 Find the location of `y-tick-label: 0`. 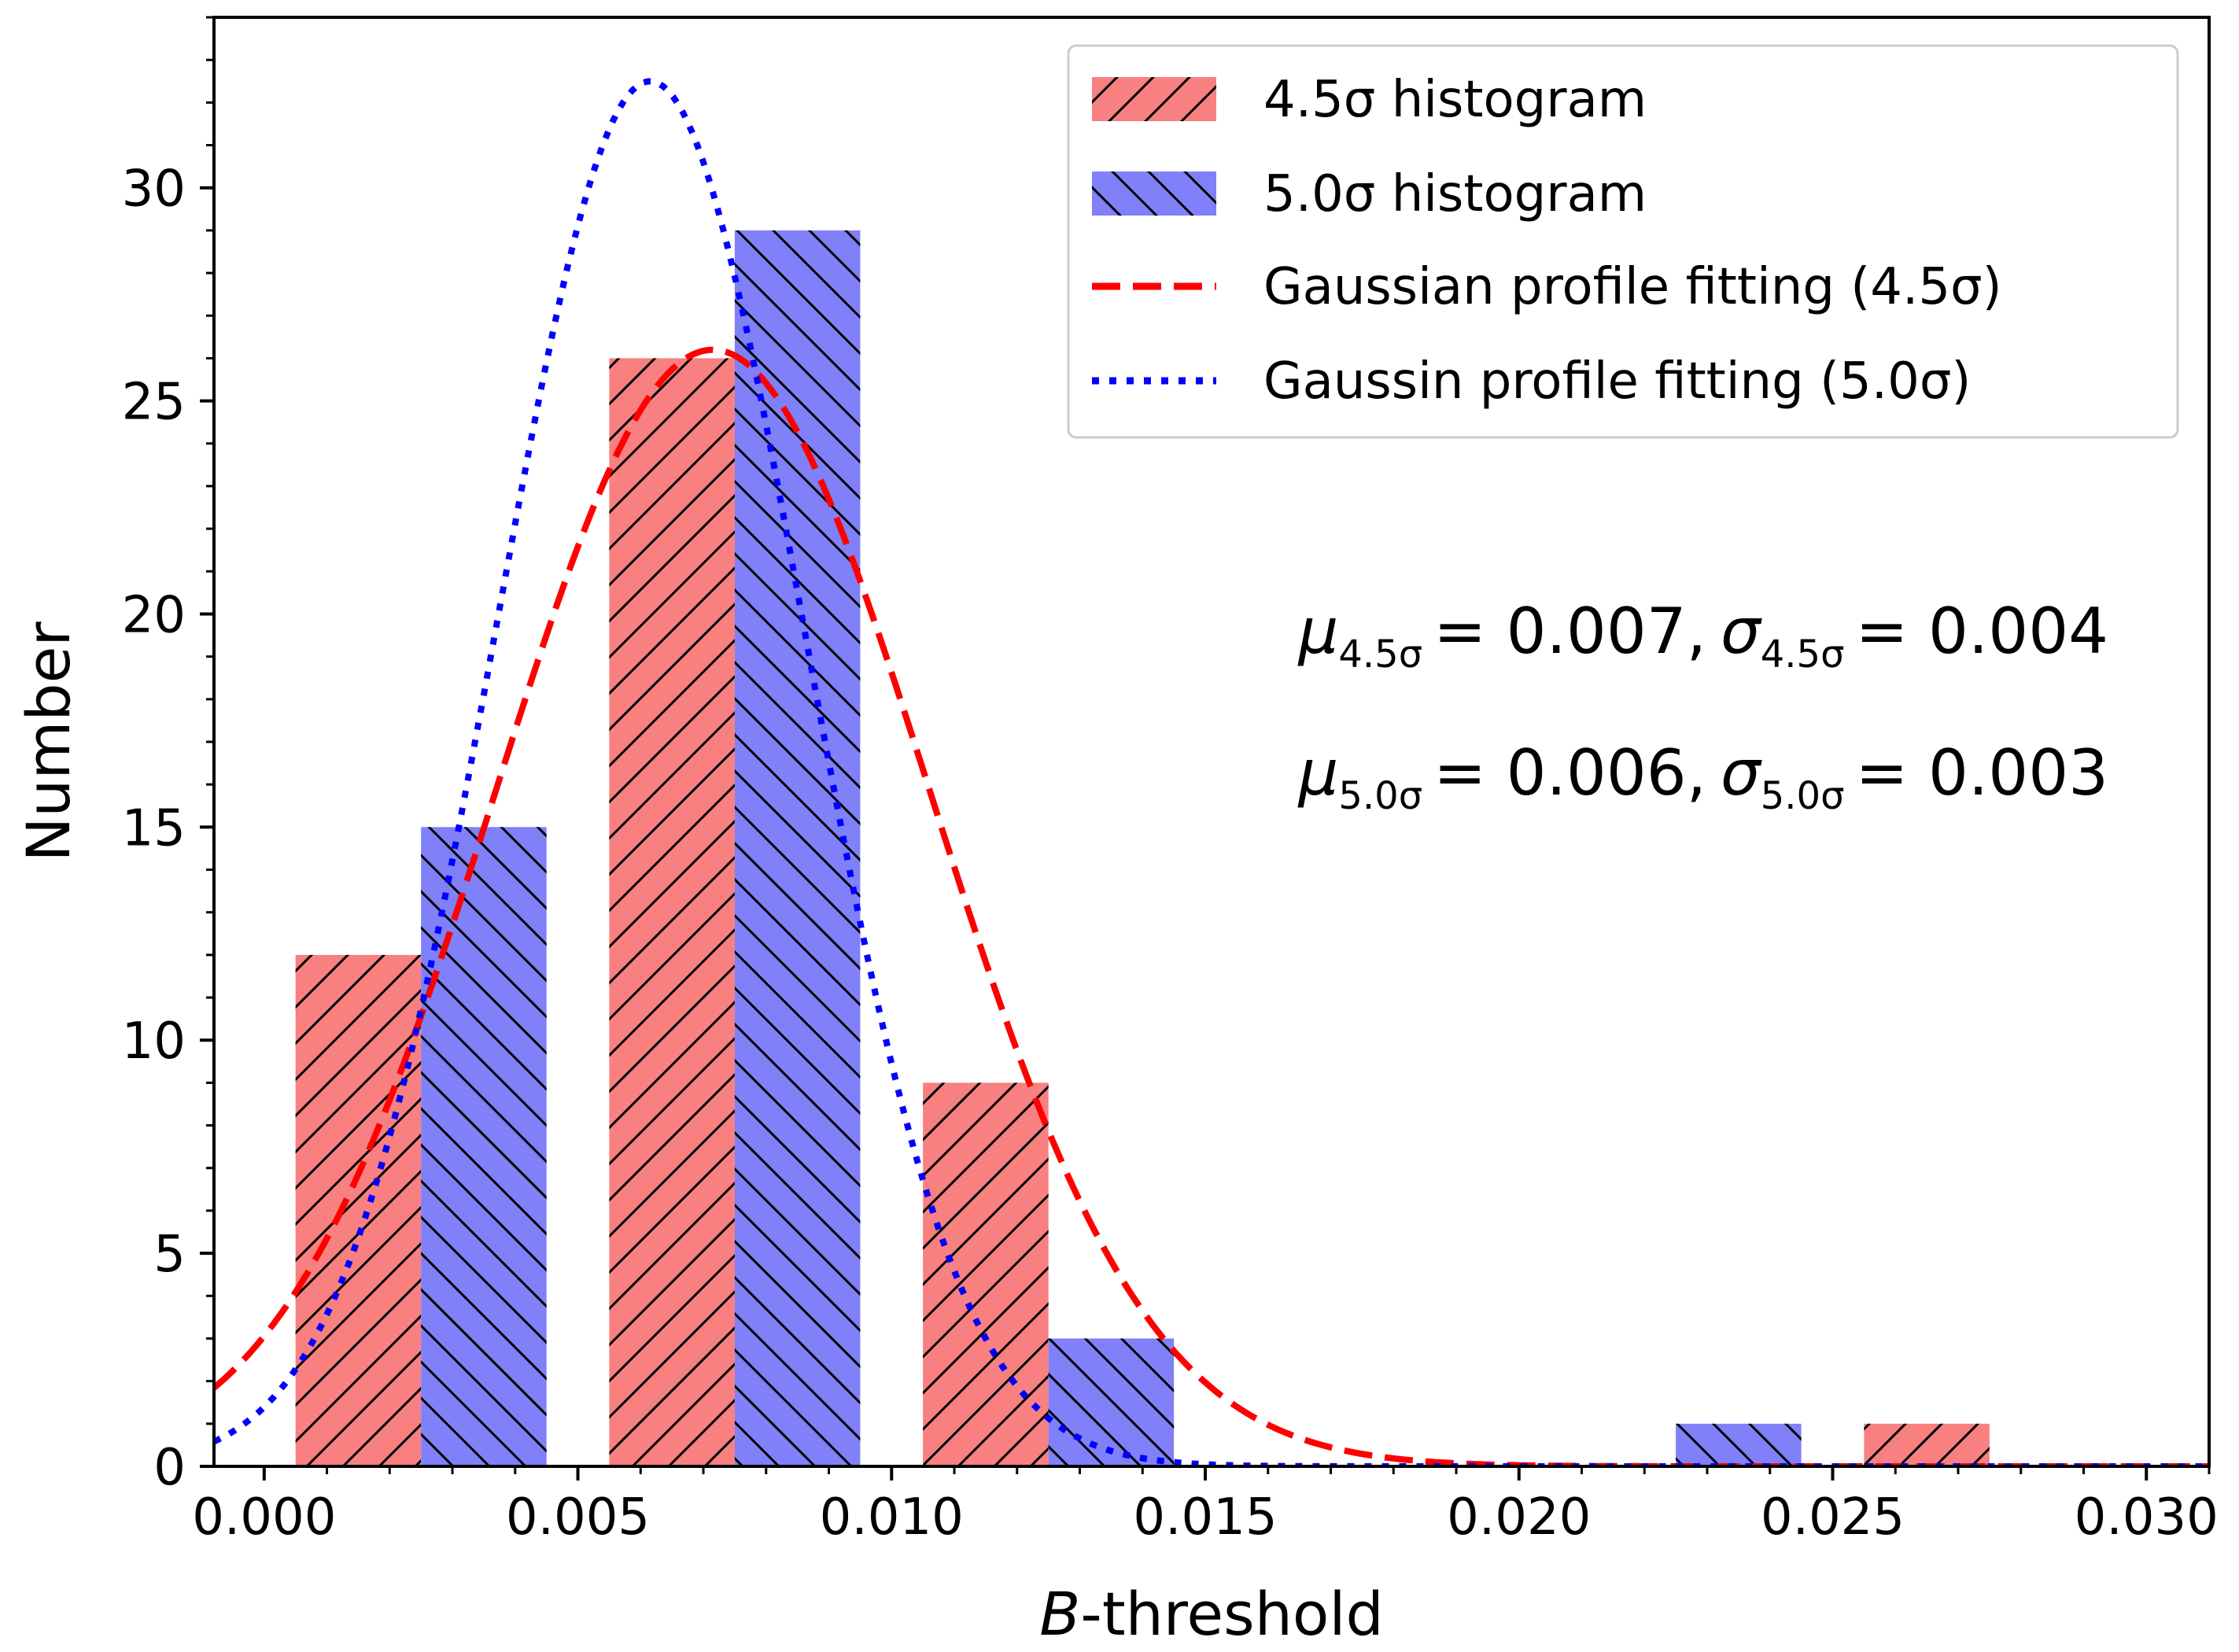

y-tick-label: 0 is located at coordinates (169, 1468).